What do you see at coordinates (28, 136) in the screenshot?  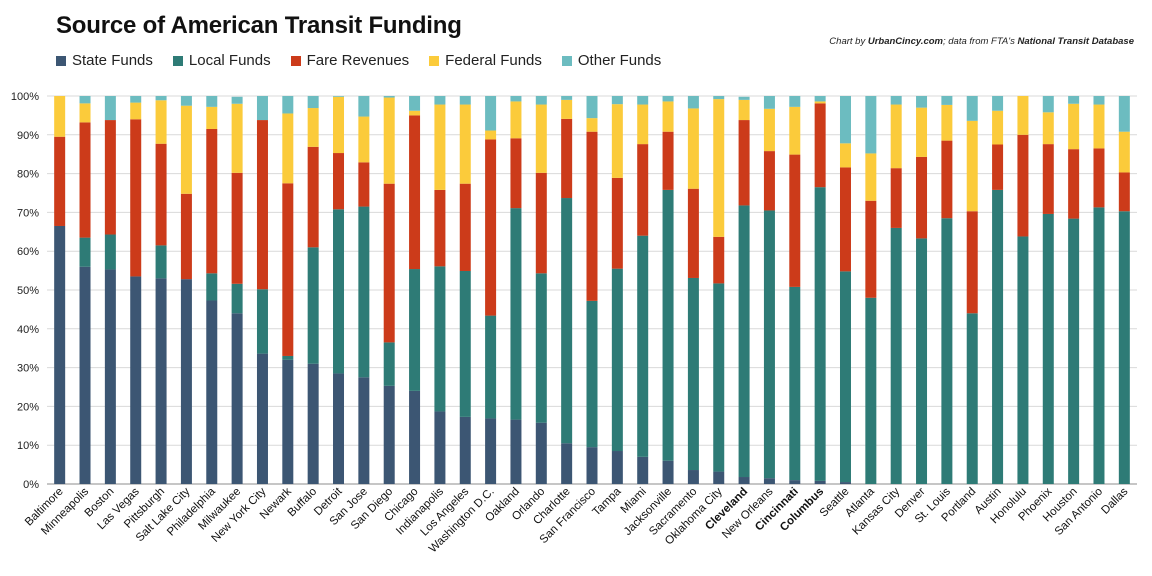 I see `y-tick-label: 90%` at bounding box center [28, 136].